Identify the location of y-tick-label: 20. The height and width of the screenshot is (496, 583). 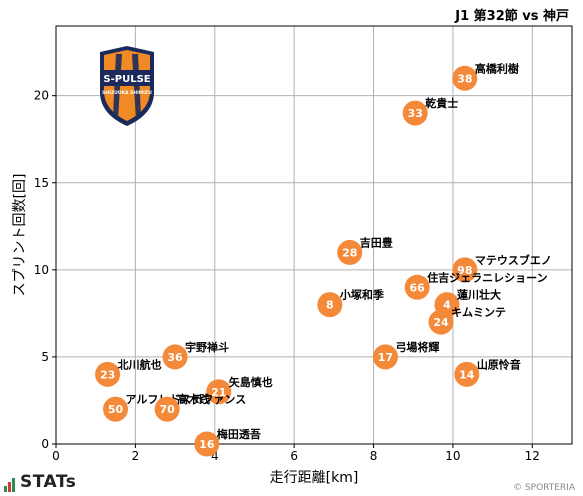
(41, 96).